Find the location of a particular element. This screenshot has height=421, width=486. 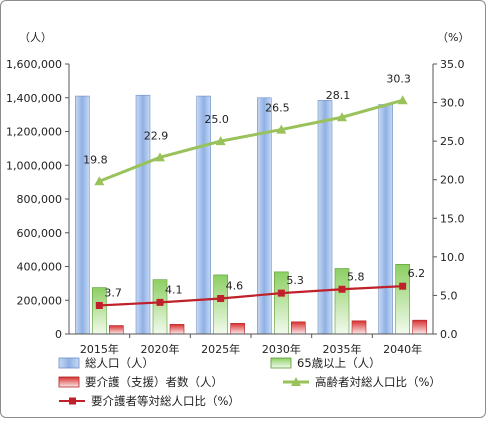

data-label-care-ratio: 4.1 is located at coordinates (174, 289).